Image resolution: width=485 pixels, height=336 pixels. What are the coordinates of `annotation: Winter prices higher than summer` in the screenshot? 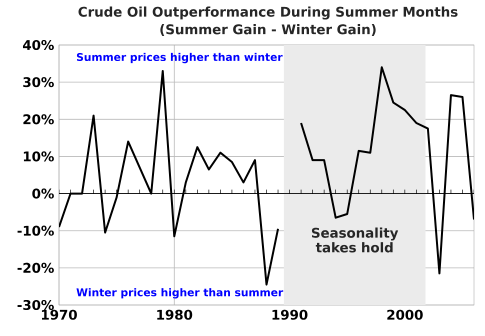 It's located at (180, 293).